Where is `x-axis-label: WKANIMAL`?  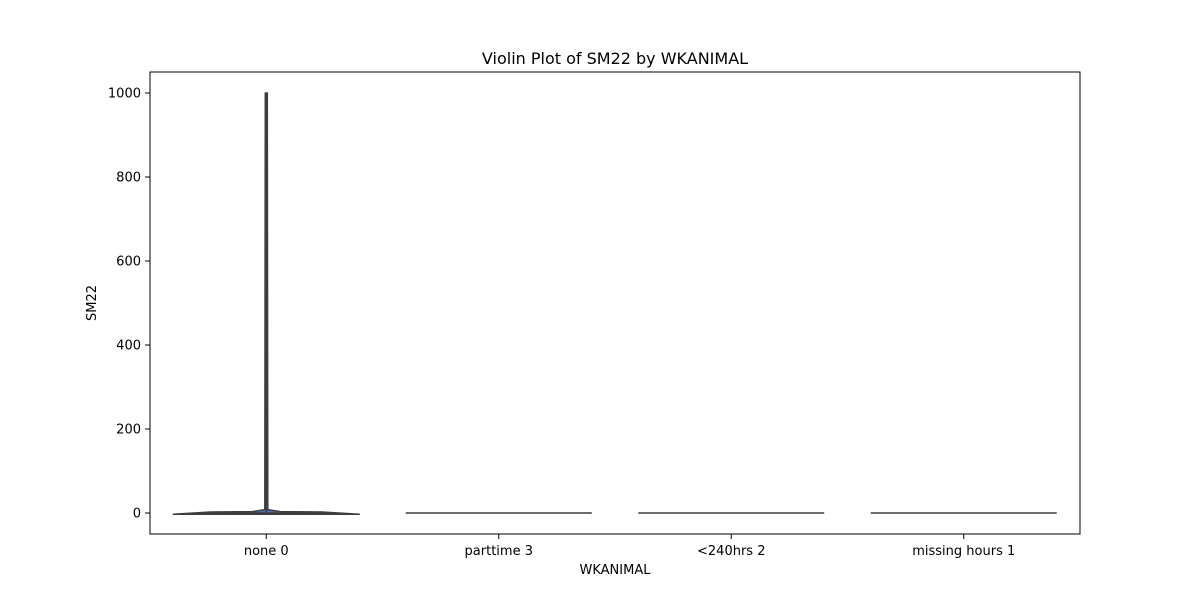 x-axis-label: WKANIMAL is located at coordinates (616, 570).